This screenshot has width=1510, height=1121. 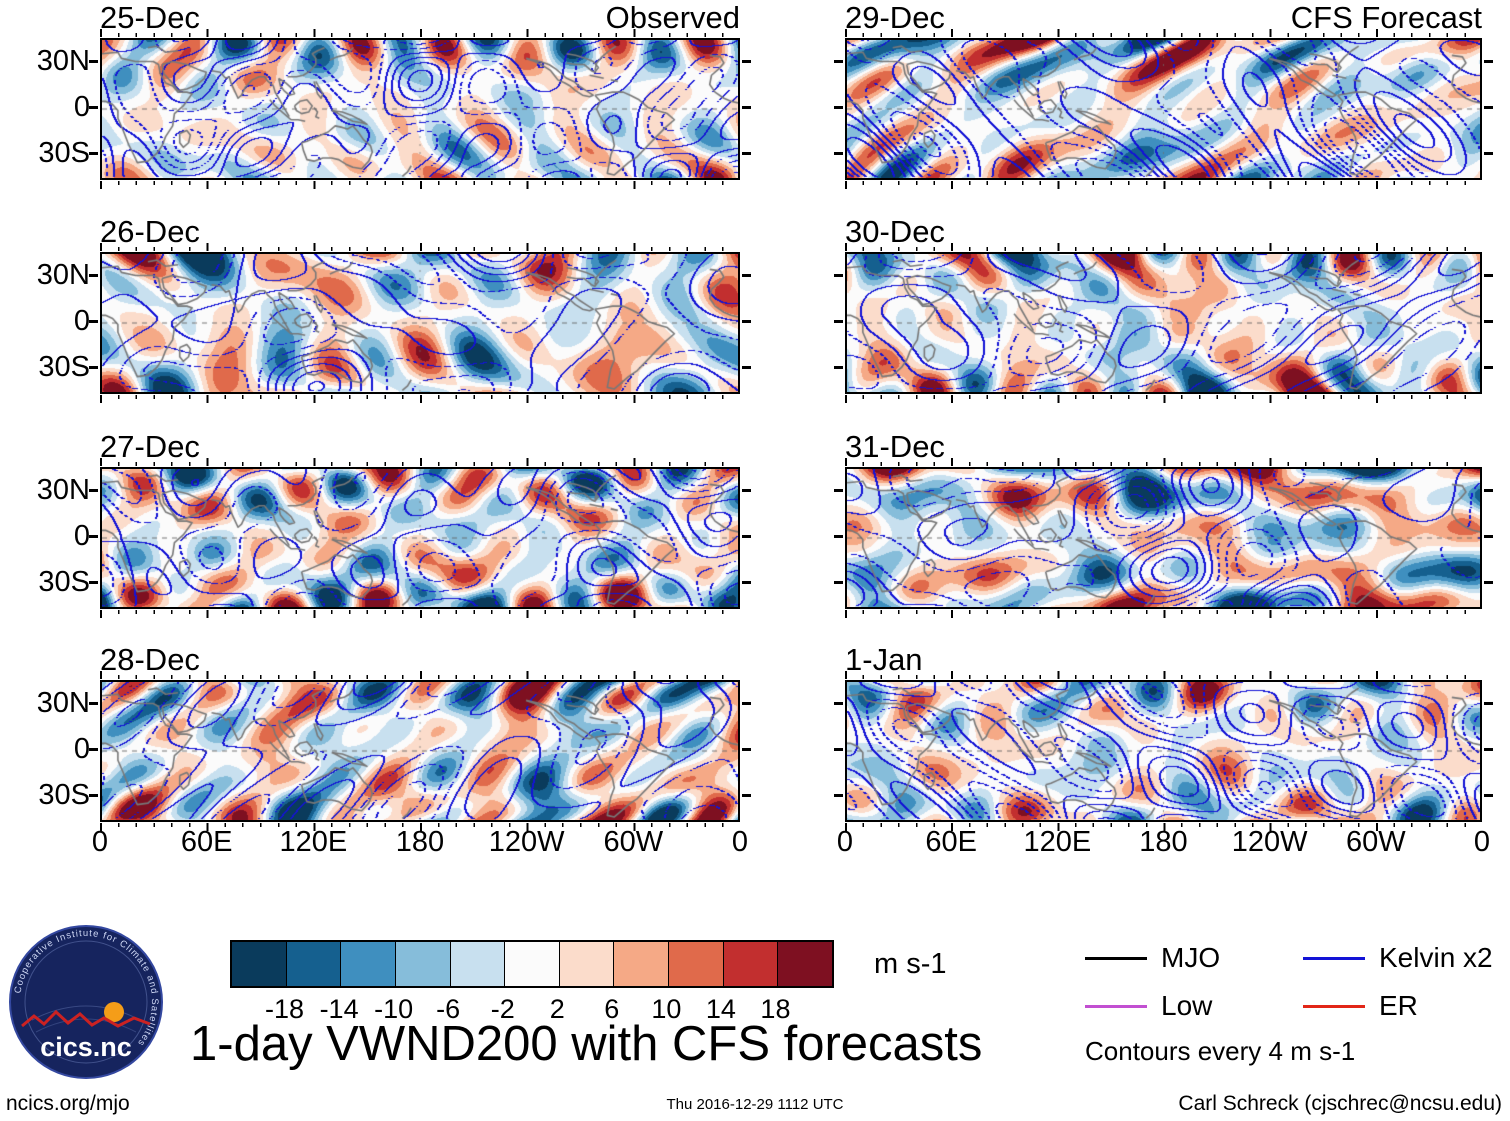 I want to click on panel-date-label: 28-Dec, so click(x=150, y=659).